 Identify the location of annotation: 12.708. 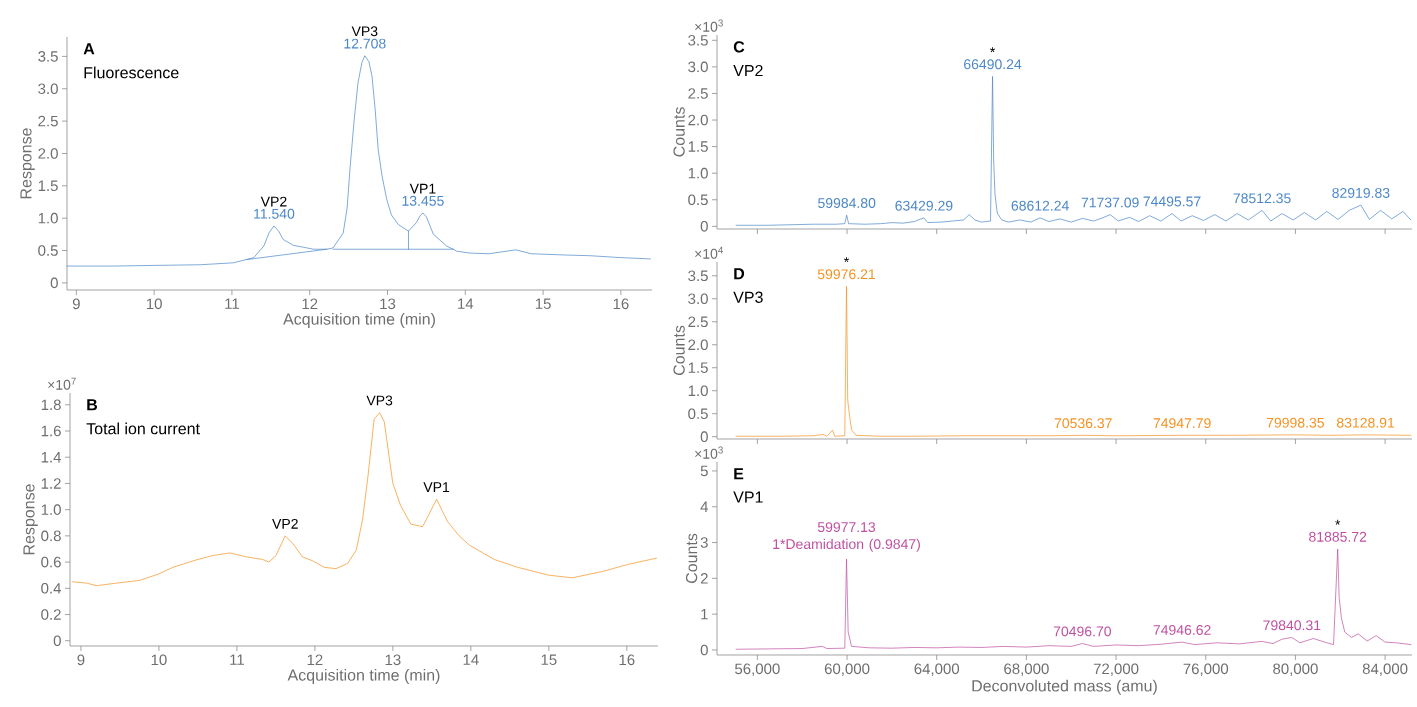
(365, 43).